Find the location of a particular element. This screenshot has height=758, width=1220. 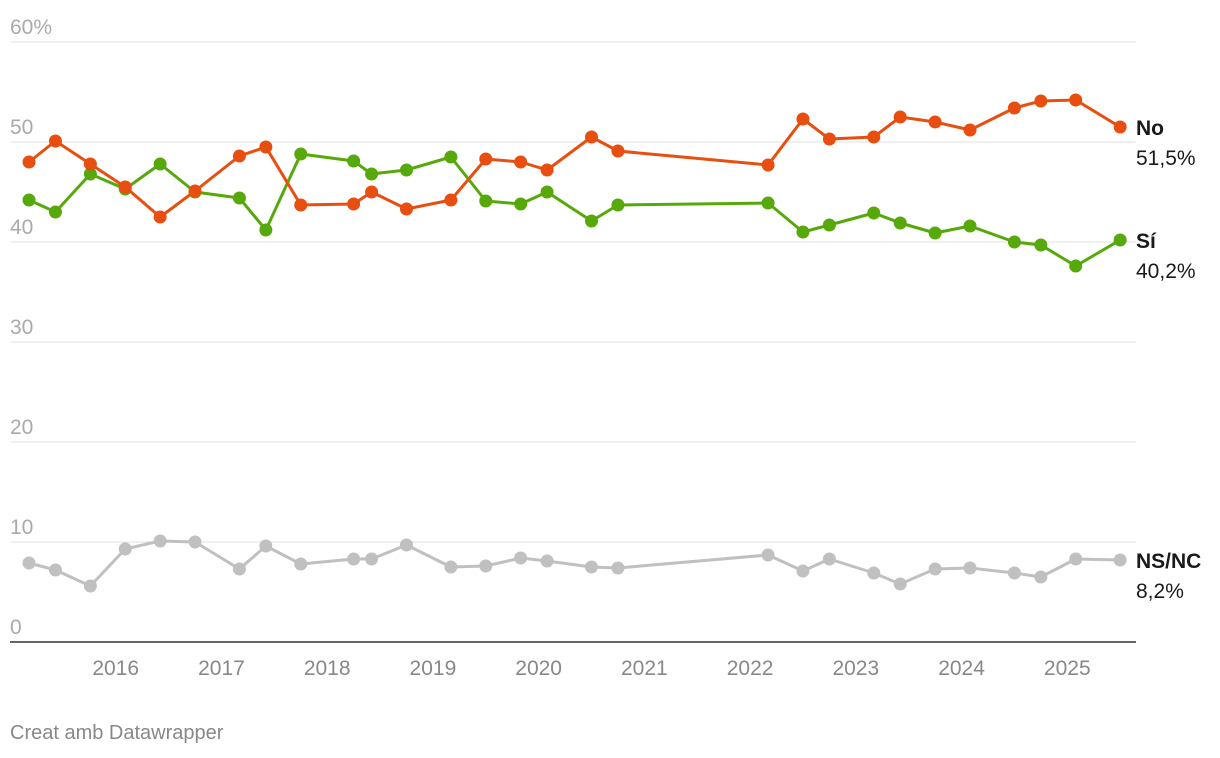

x-tick-label: 2025 is located at coordinates (1067, 668).